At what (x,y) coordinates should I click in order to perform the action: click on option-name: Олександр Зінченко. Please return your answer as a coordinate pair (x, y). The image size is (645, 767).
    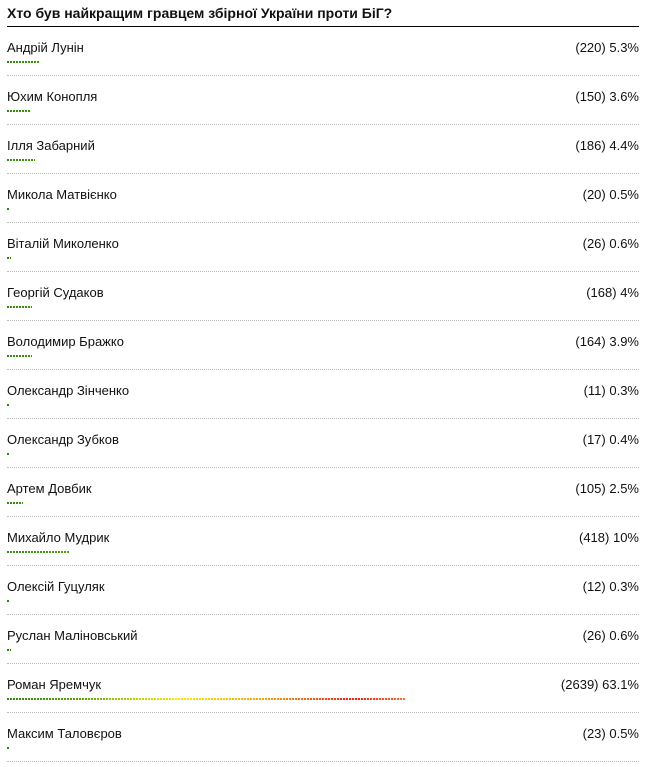
    Looking at the image, I should click on (68, 390).